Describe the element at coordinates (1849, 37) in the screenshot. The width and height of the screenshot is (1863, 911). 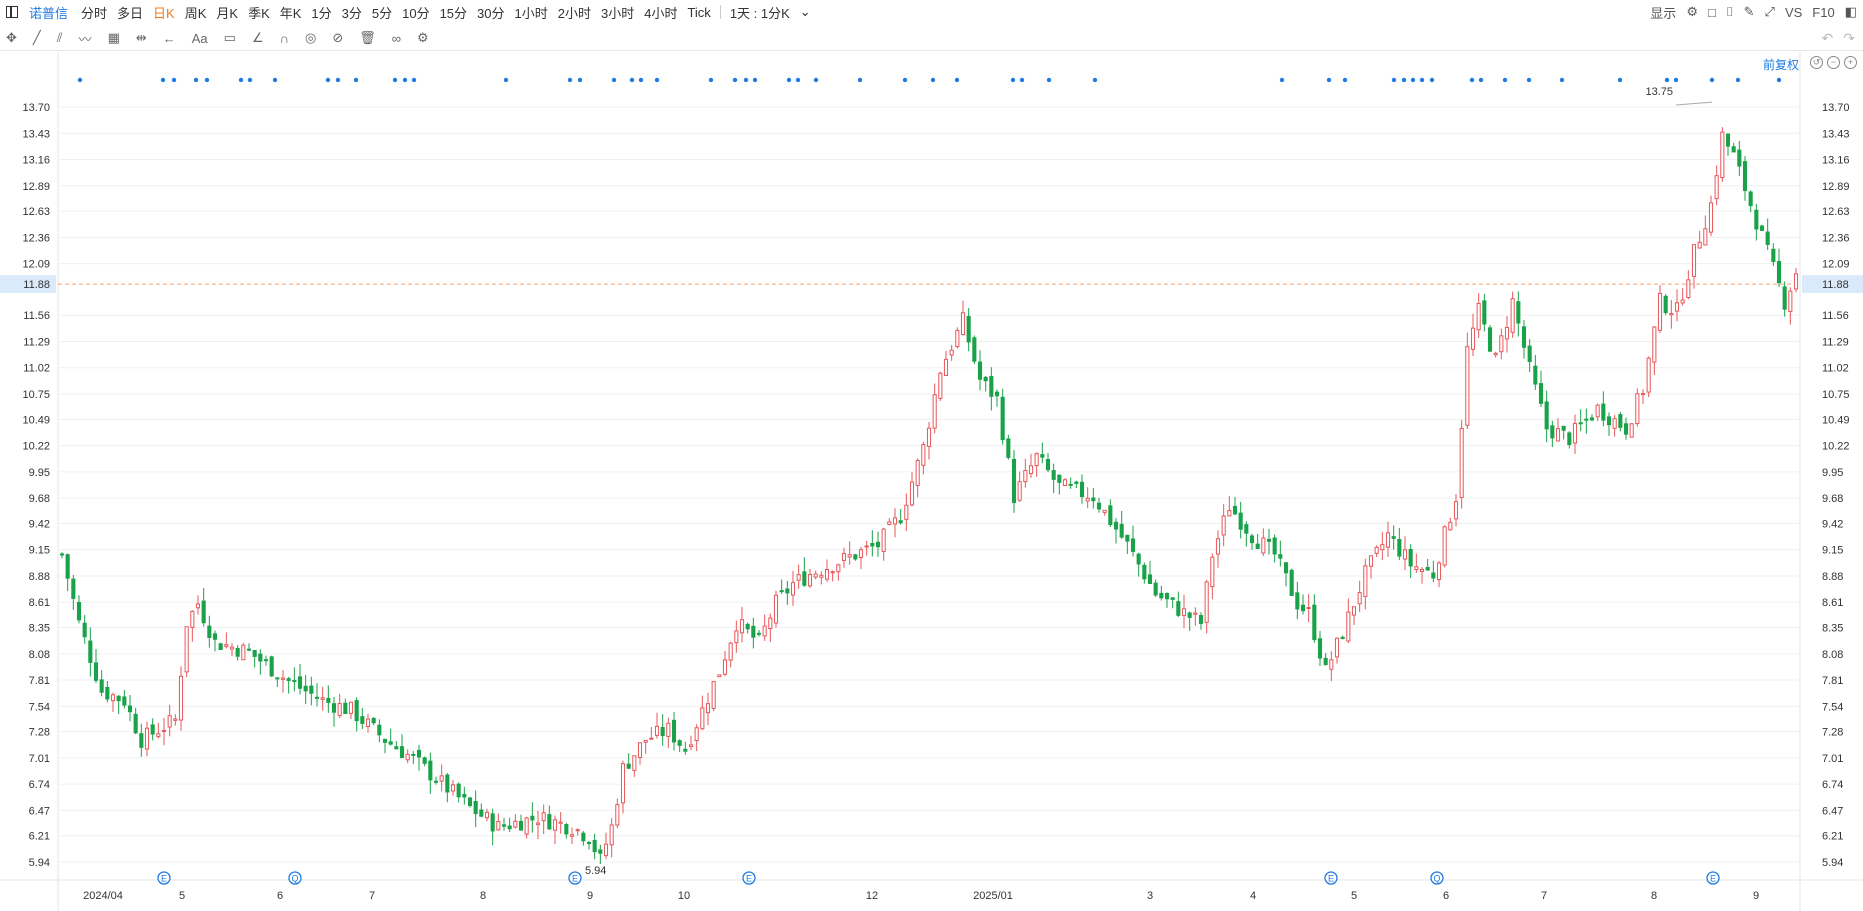
I see `redo-icon: ↷` at that location.